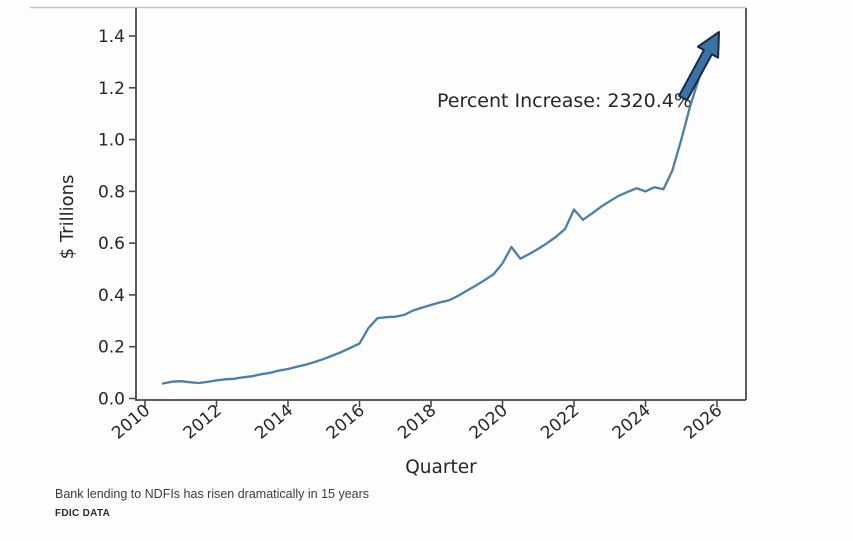 This screenshot has width=853, height=541. I want to click on y-axis-label: $ Trillions, so click(67, 217).